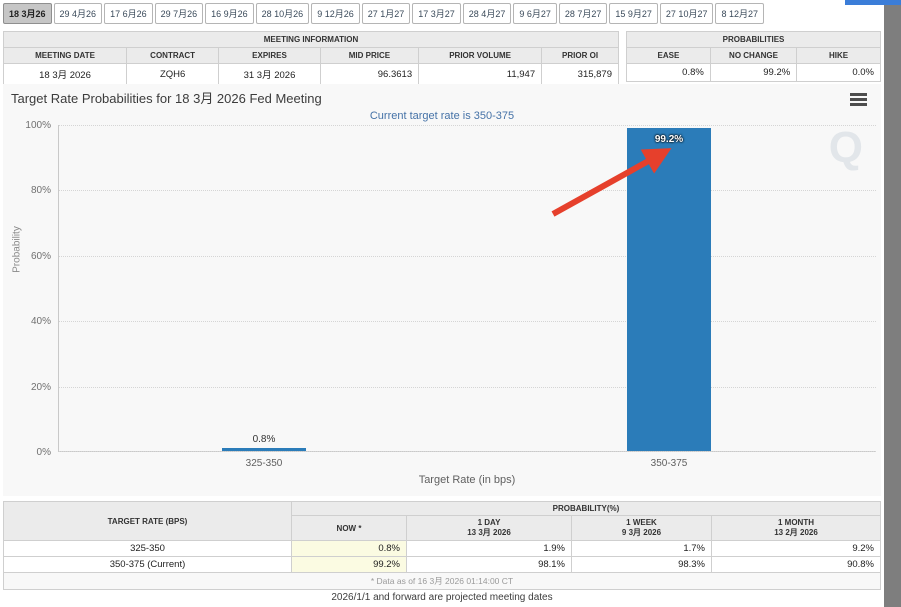 The width and height of the screenshot is (901, 607). What do you see at coordinates (580, 74) in the screenshot?
I see `prior-oi-value: 315,879` at bounding box center [580, 74].